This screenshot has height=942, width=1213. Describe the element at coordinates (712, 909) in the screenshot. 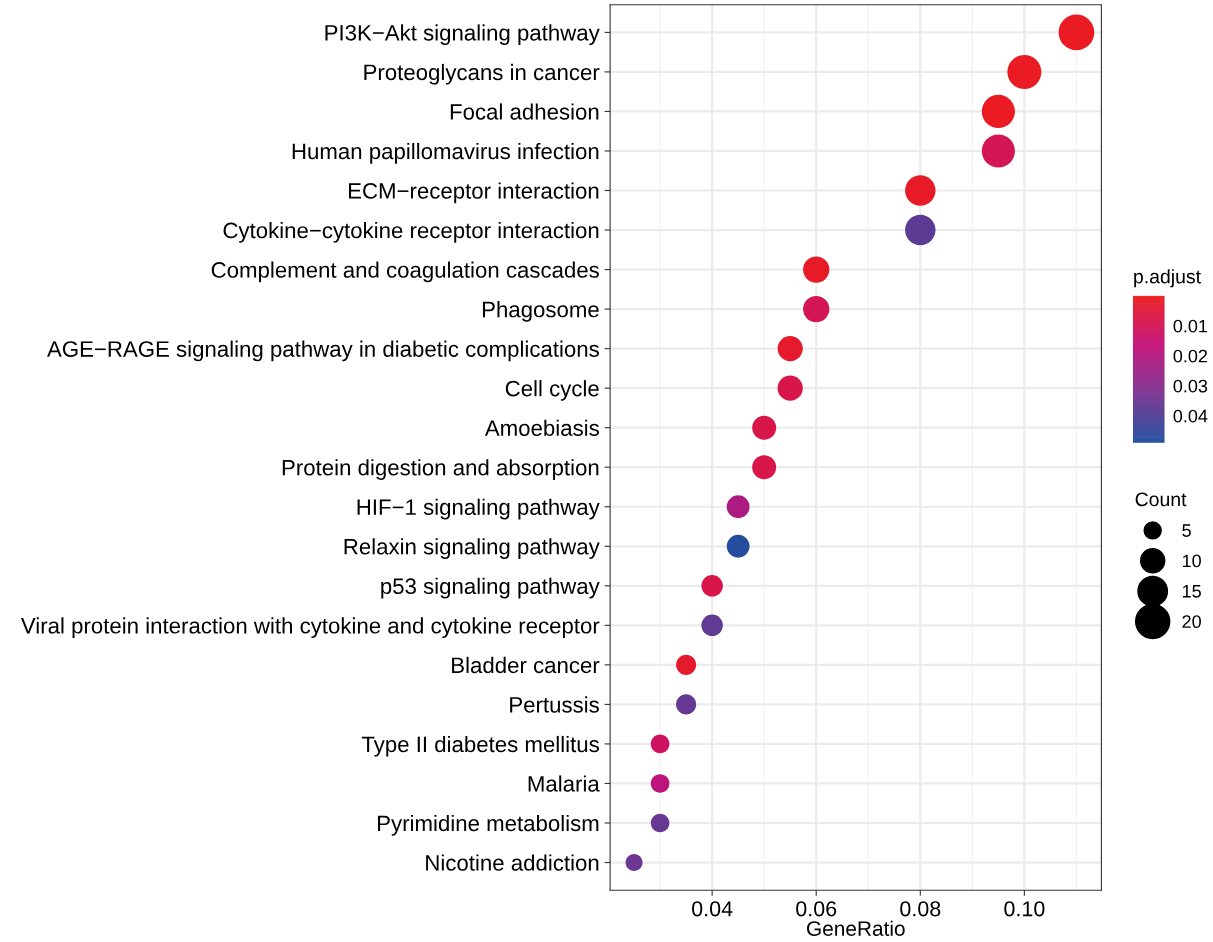

I see `x-tick-label: 0.04` at that location.